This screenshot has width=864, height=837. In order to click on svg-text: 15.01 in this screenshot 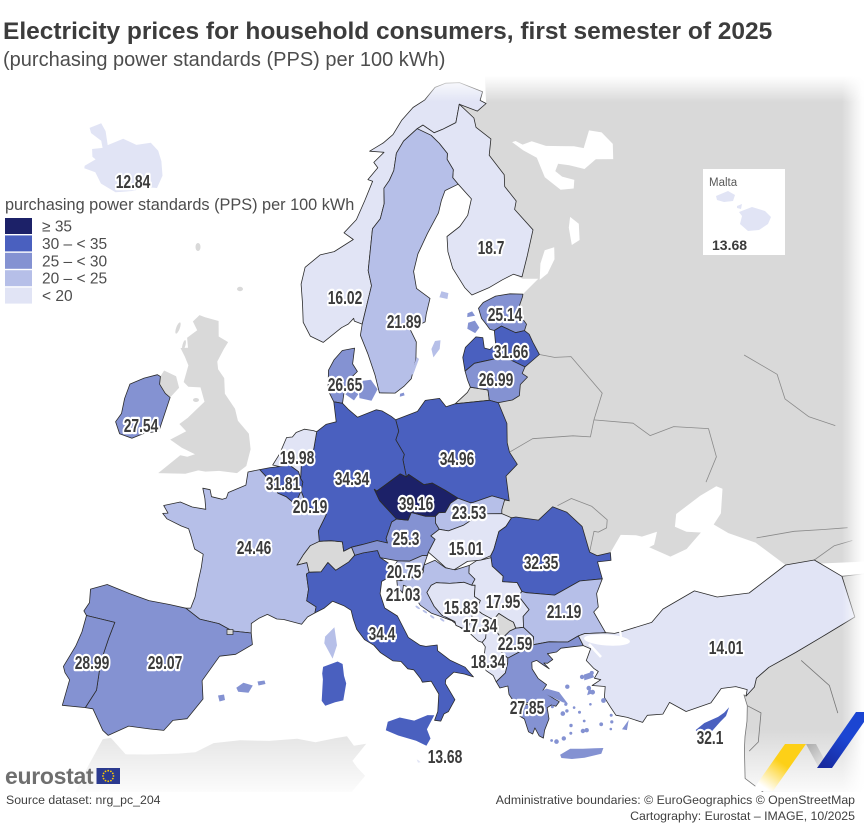, I will do `click(466, 548)`.